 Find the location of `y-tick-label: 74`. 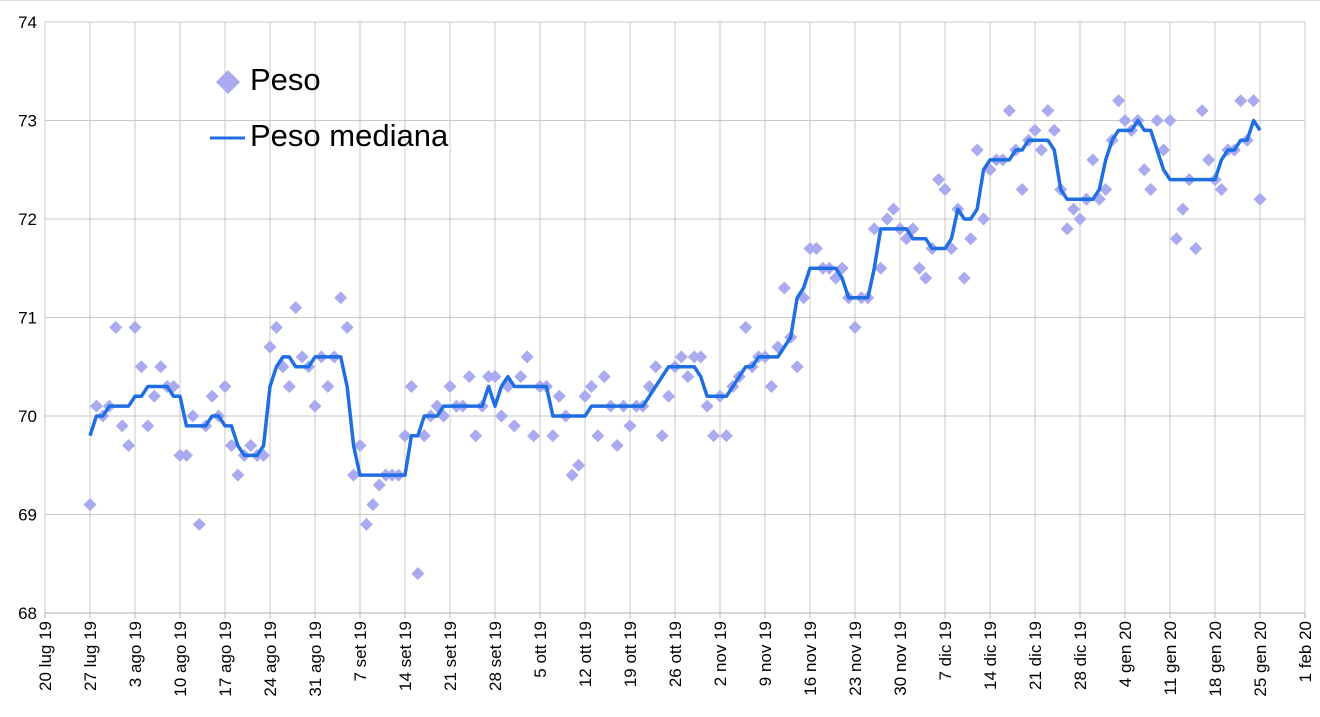

y-tick-label: 74 is located at coordinates (27, 22).